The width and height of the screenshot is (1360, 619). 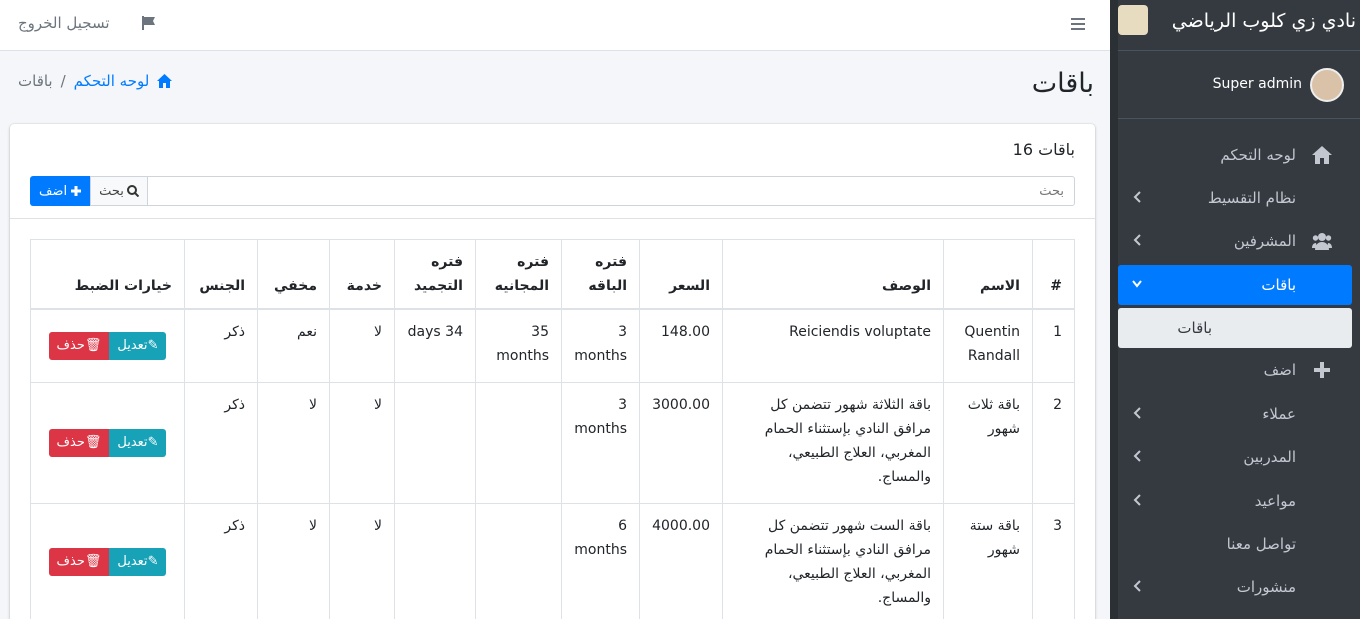 I want to click on add-button: اضف, so click(x=60, y=191).